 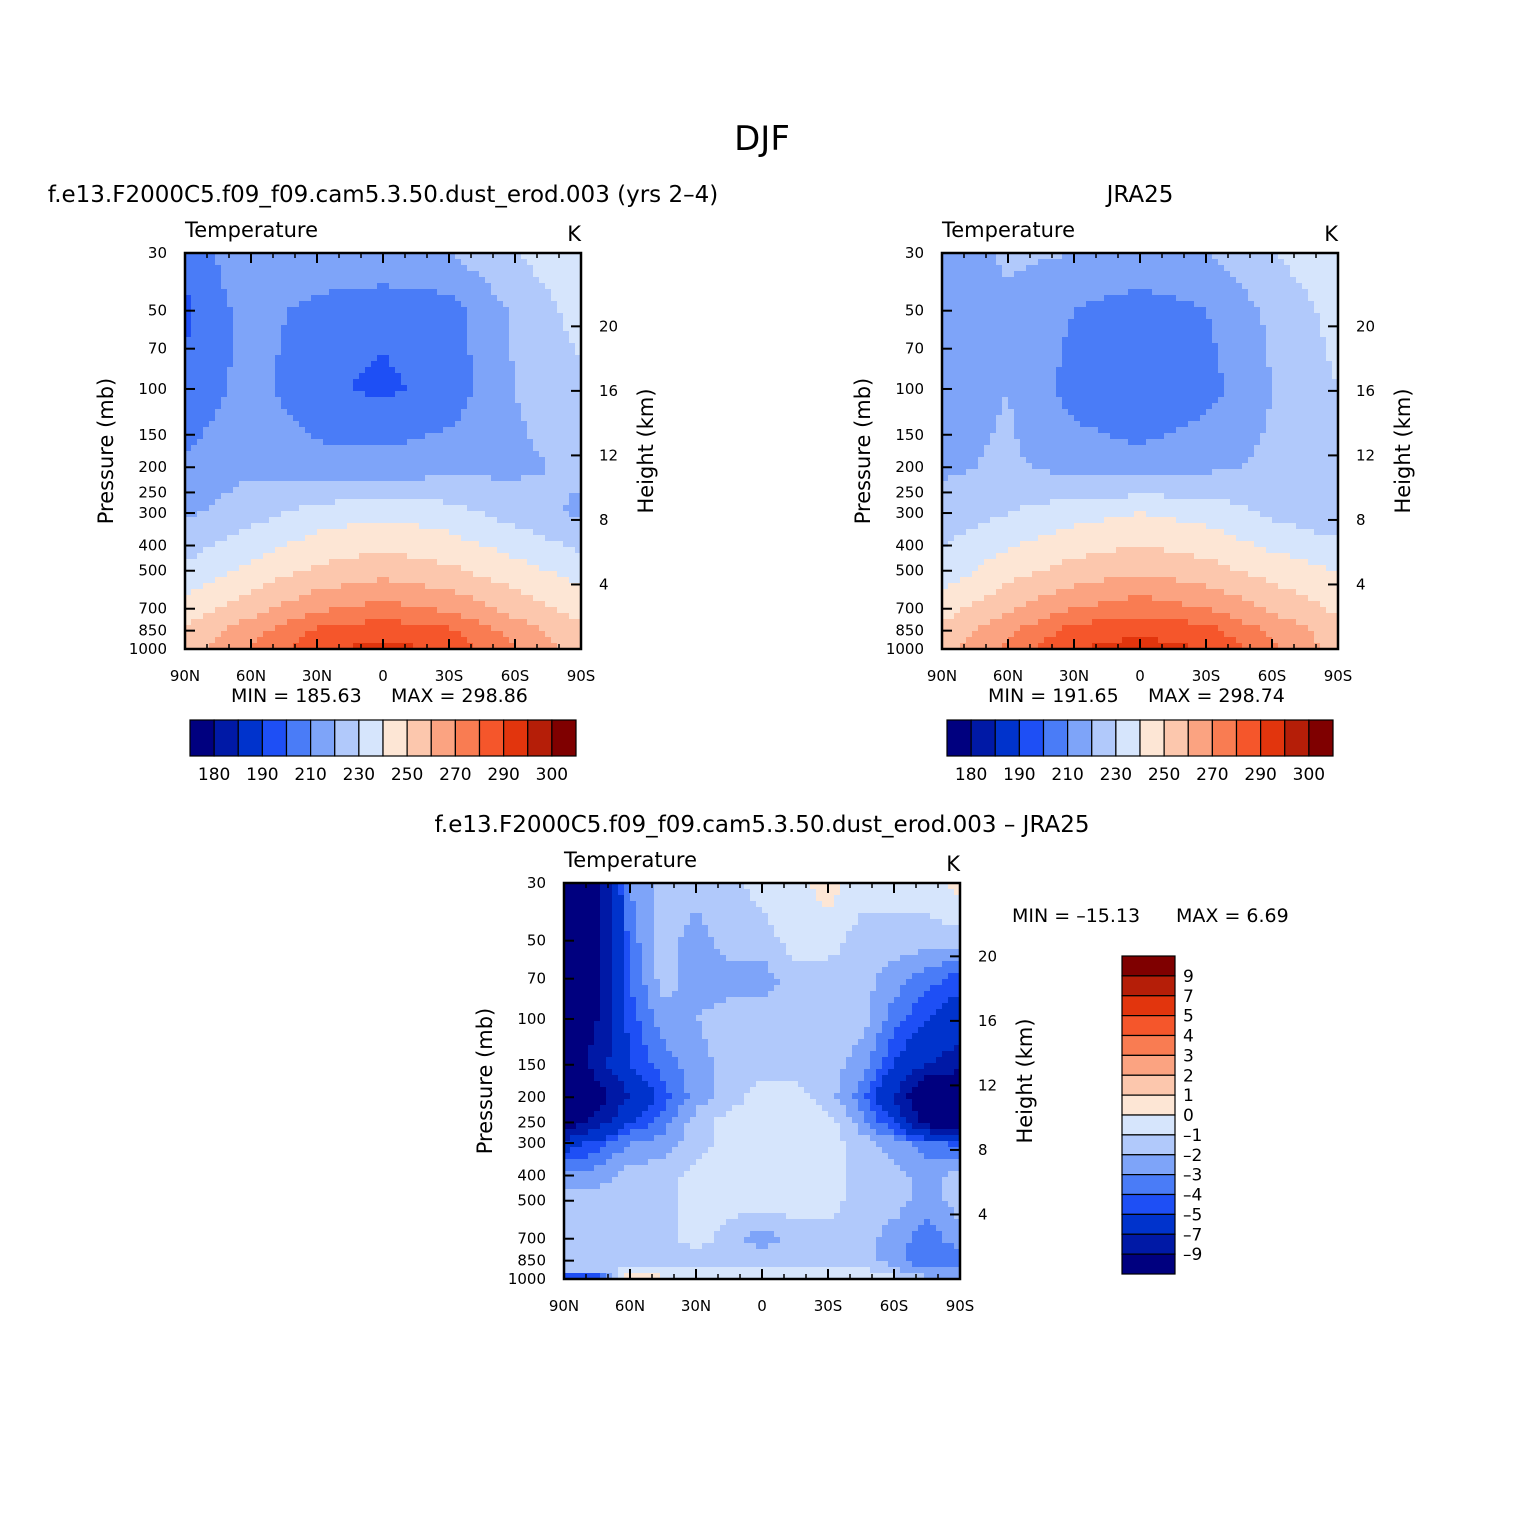 I want to click on x-tick-label: 30S, so click(x=449, y=676).